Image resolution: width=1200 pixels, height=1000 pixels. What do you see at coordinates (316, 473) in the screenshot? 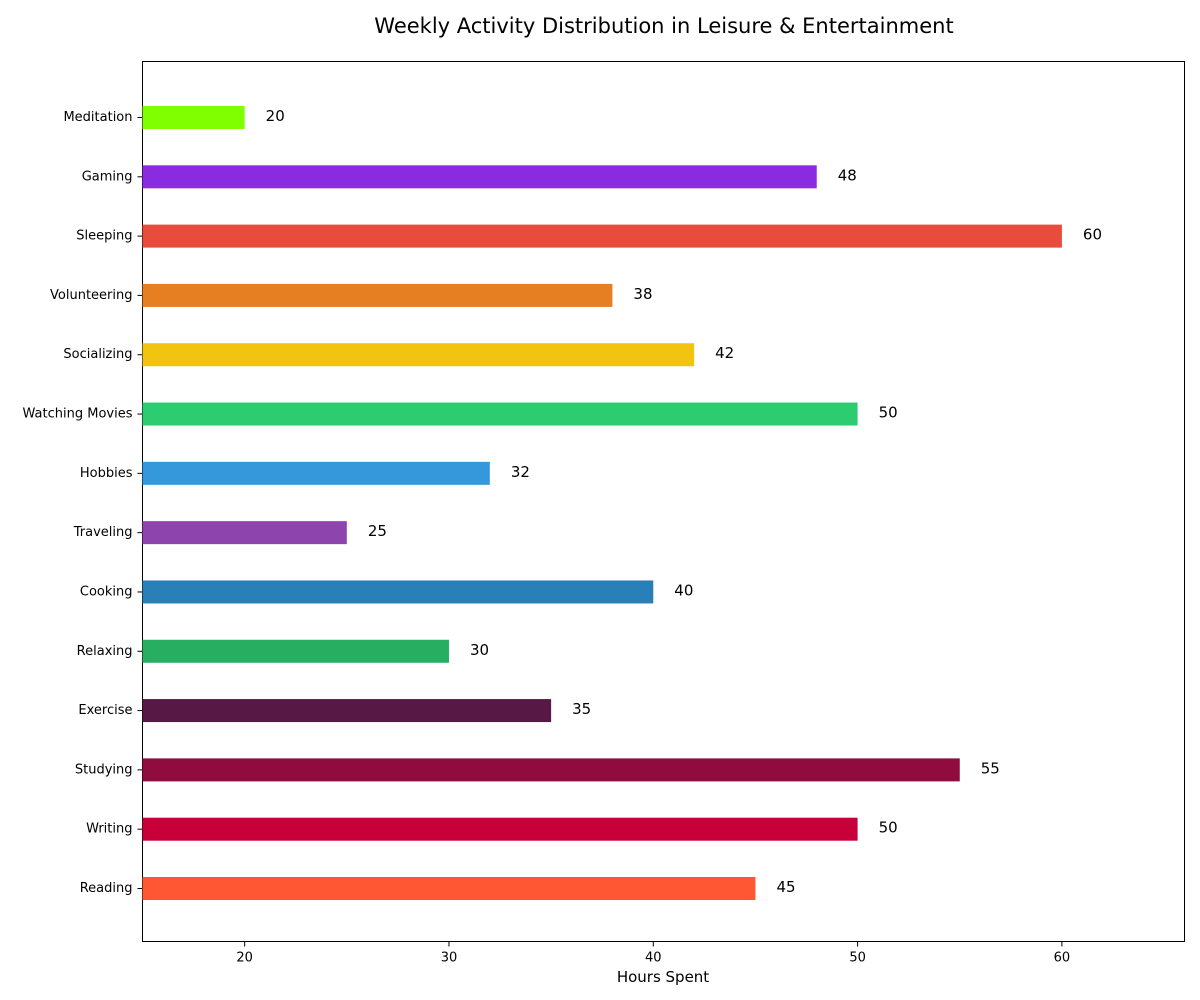
I see `bar-hobbies` at bounding box center [316, 473].